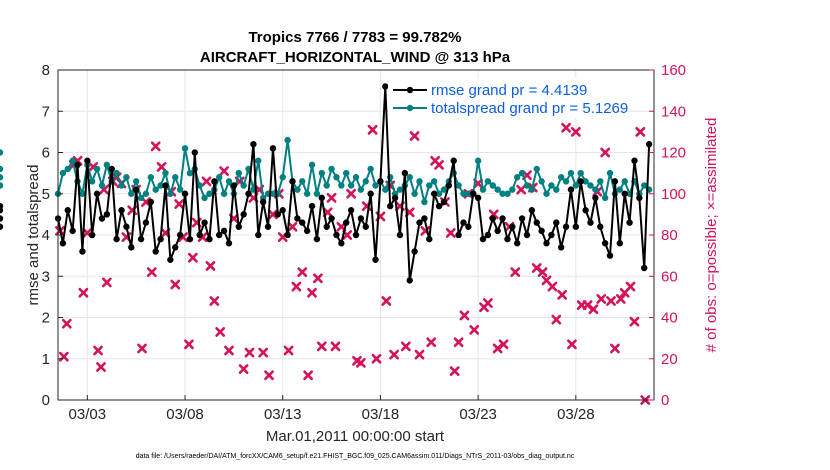 The image size is (830, 470). Describe the element at coordinates (354, 37) in the screenshot. I see `chart-title: Tropics 7766 / 7783 = 99.782%` at that location.